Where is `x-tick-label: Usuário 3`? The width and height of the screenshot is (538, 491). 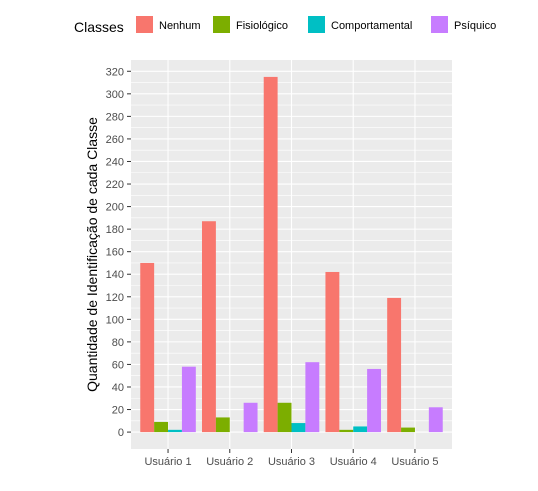 x-tick-label: Usuário 3 is located at coordinates (291, 462).